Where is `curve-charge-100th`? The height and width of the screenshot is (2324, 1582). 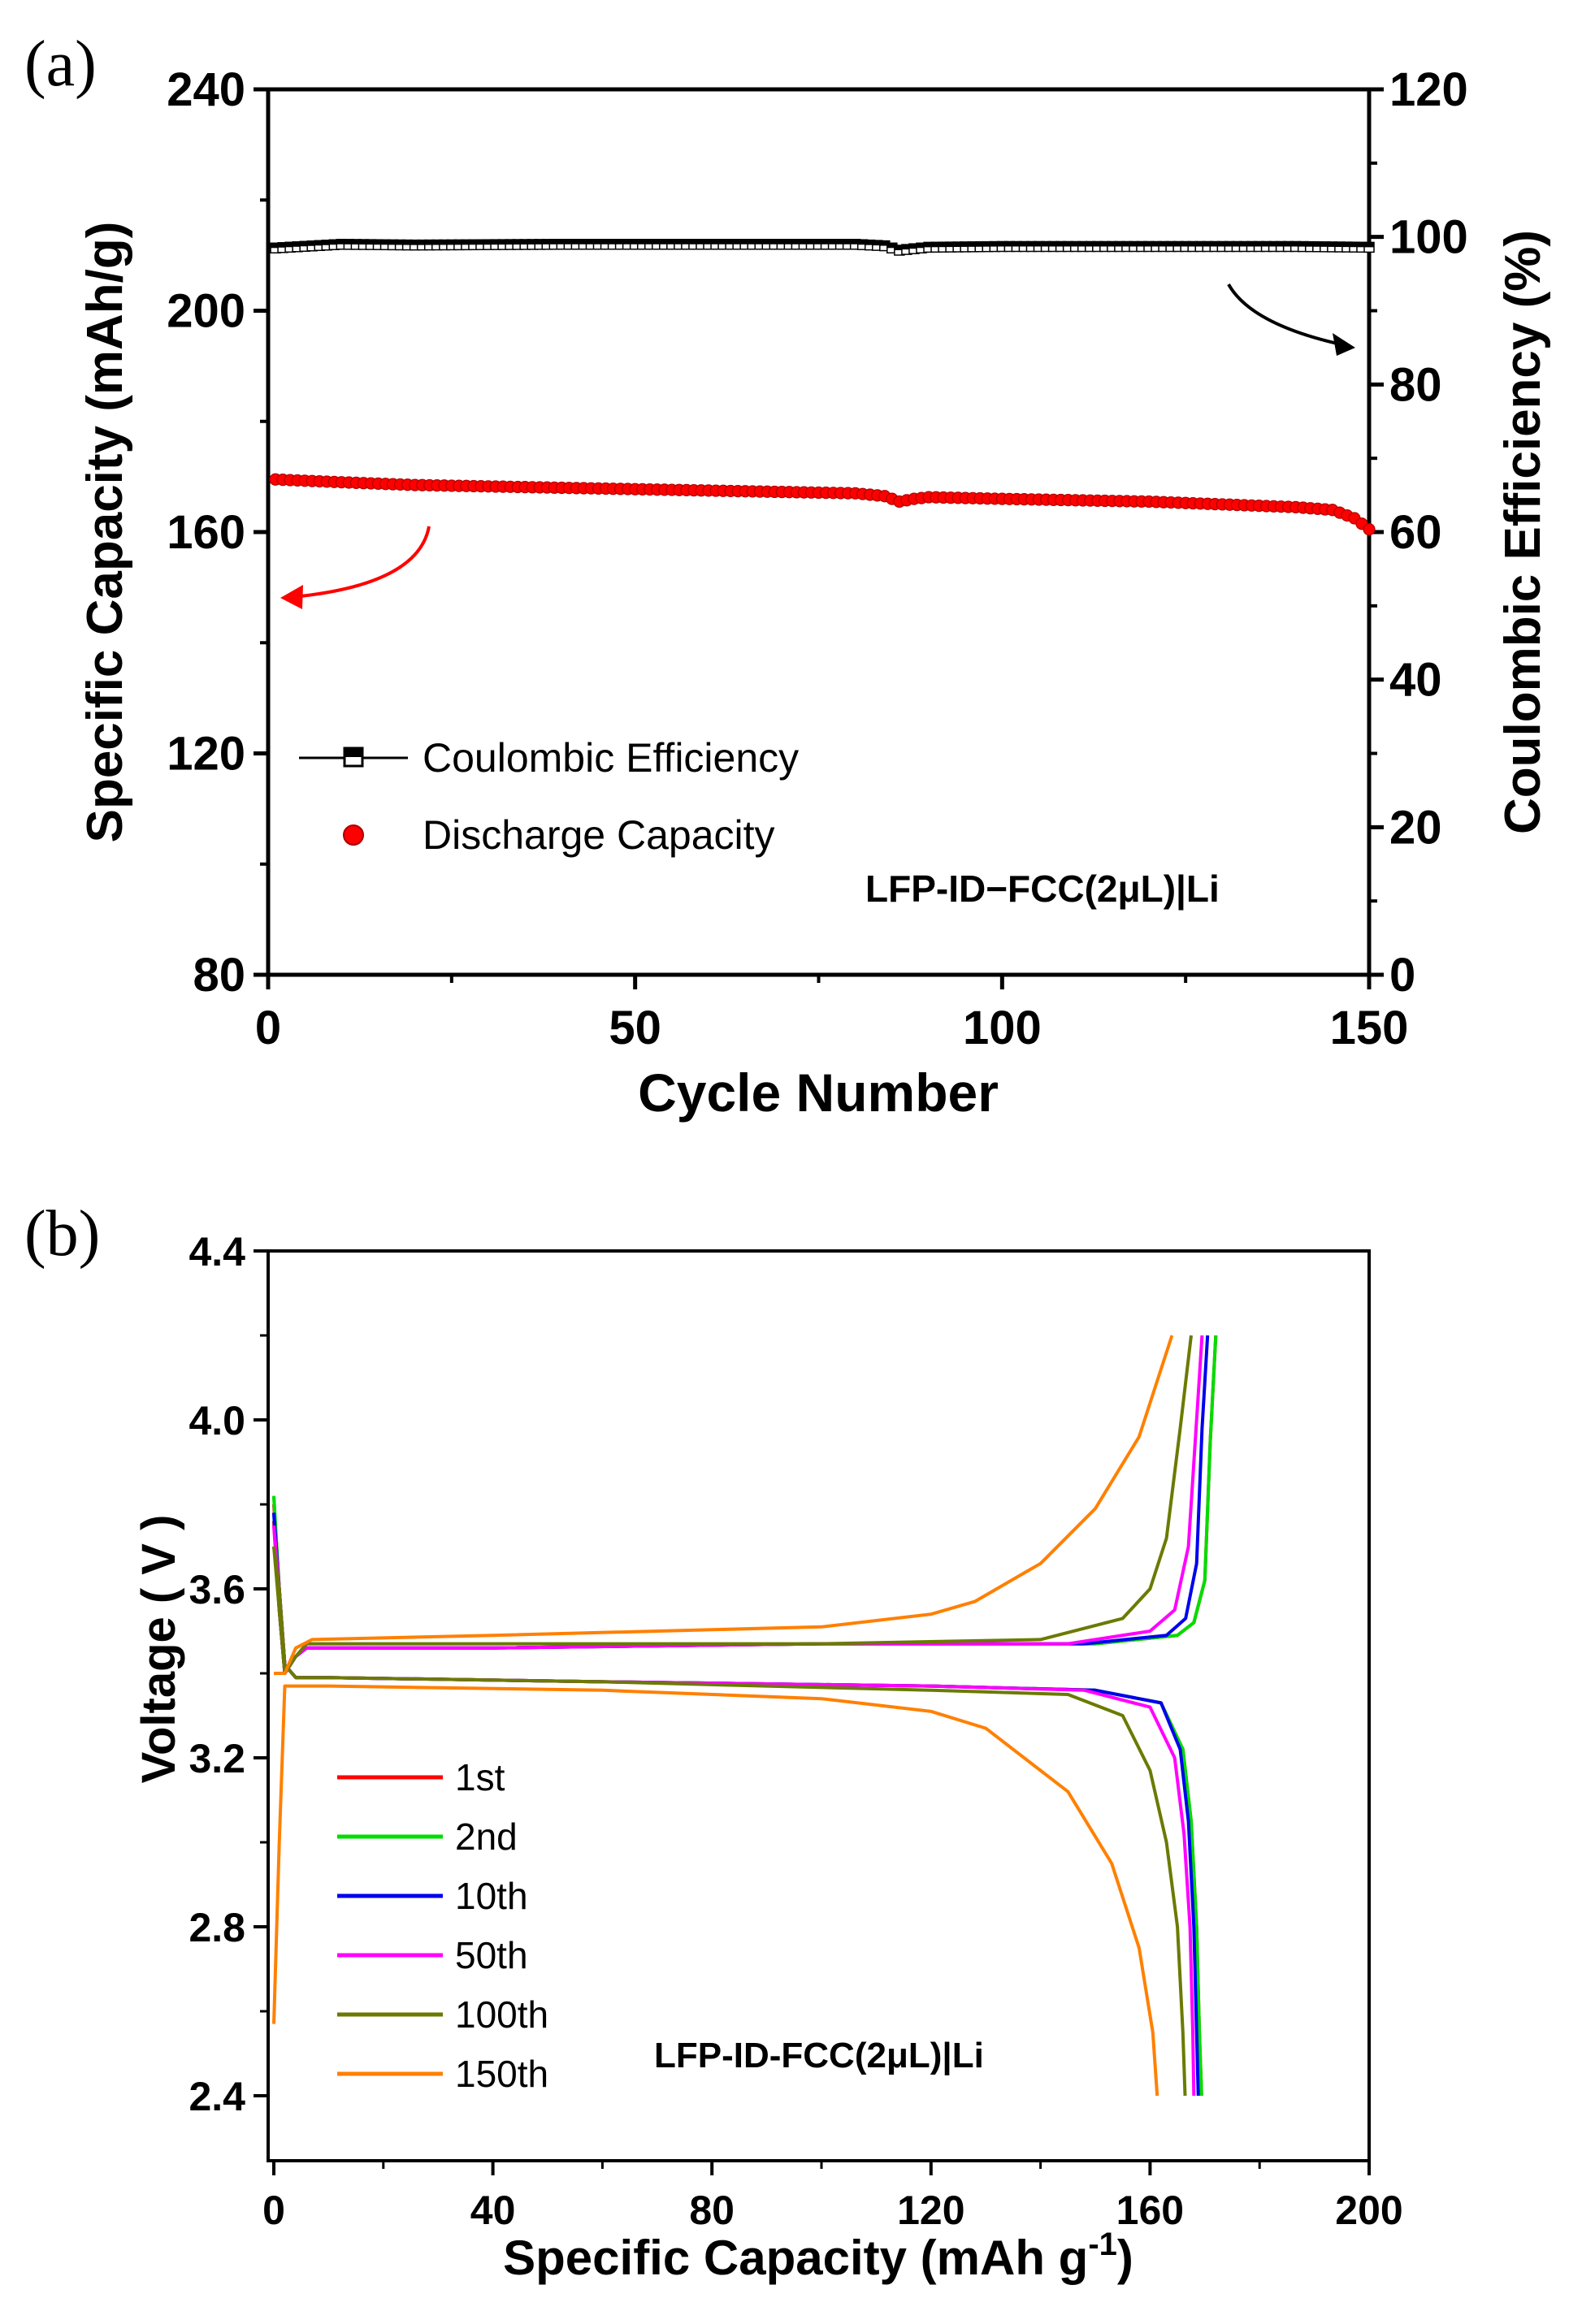
curve-charge-100th is located at coordinates (732, 1505).